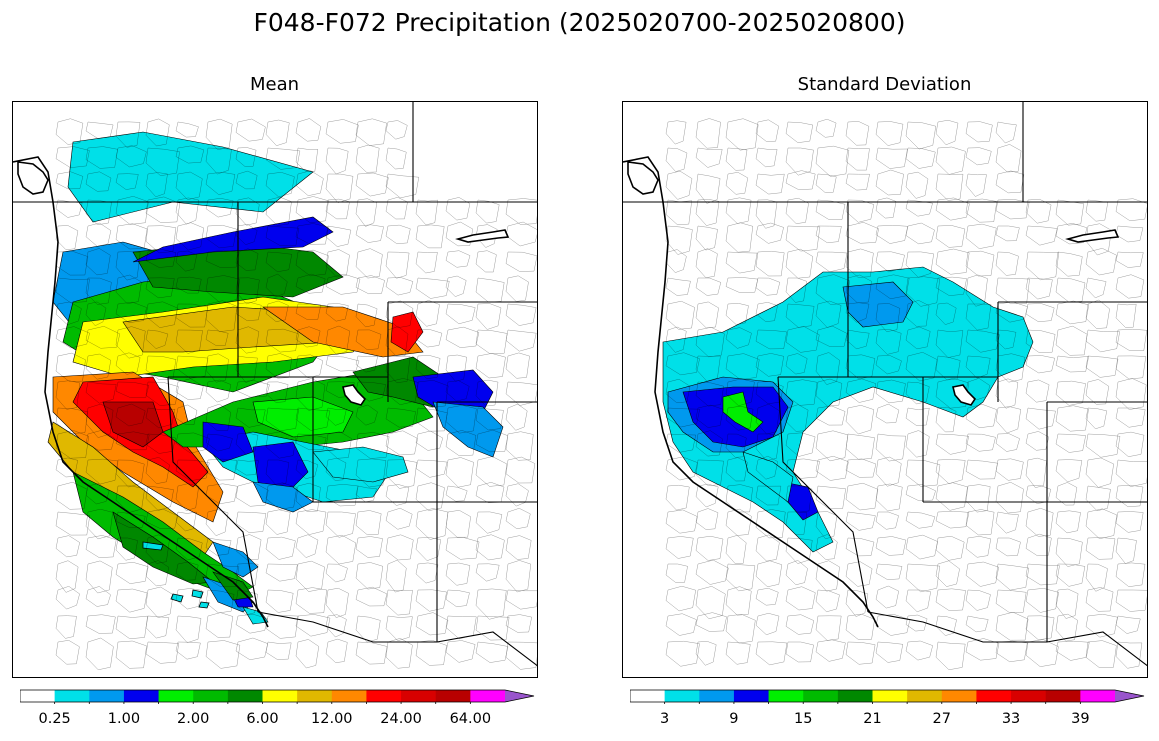 The width and height of the screenshot is (1159, 741). I want to click on colorbar-tick-label: 33, so click(1011, 719).